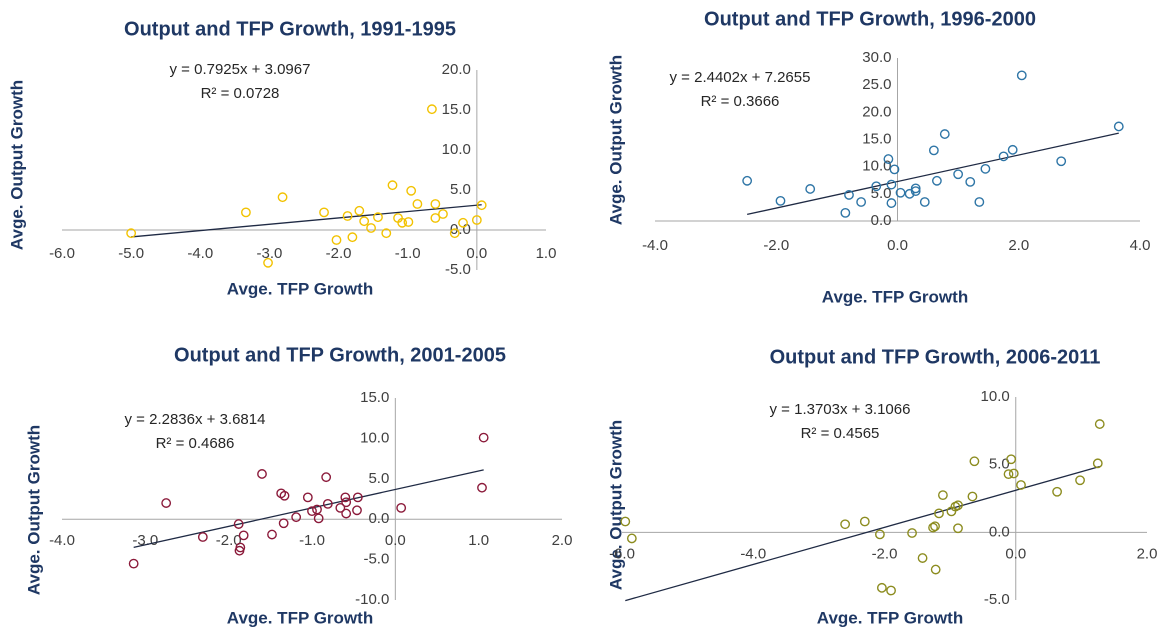 This screenshot has width=1159, height=630. Describe the element at coordinates (546, 253) in the screenshot. I see `x-tick-label: 1.0` at that location.